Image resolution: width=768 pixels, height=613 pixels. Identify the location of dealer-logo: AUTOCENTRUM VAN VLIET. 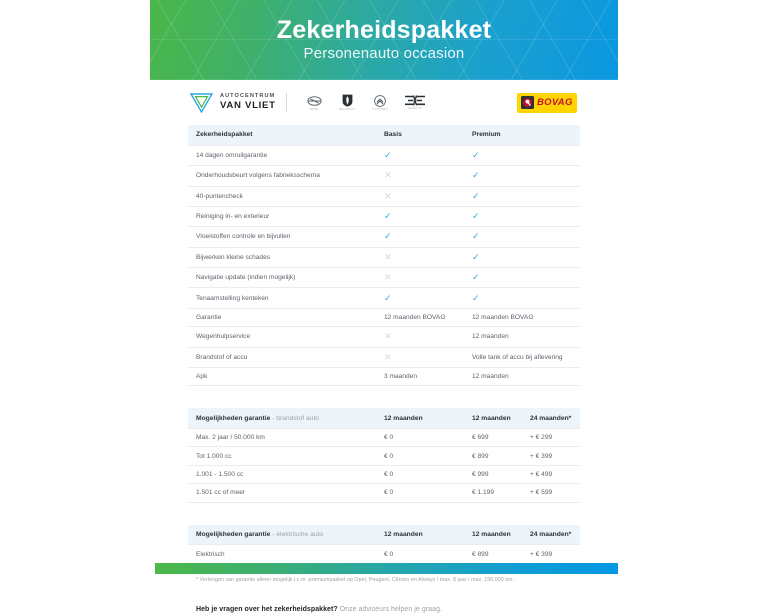
(233, 102).